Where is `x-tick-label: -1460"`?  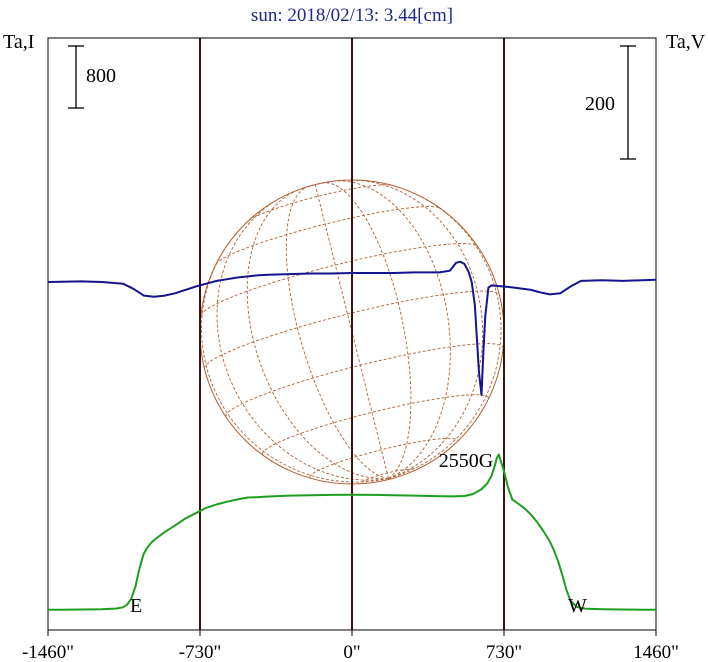
x-tick-label: -1460" is located at coordinates (48, 652).